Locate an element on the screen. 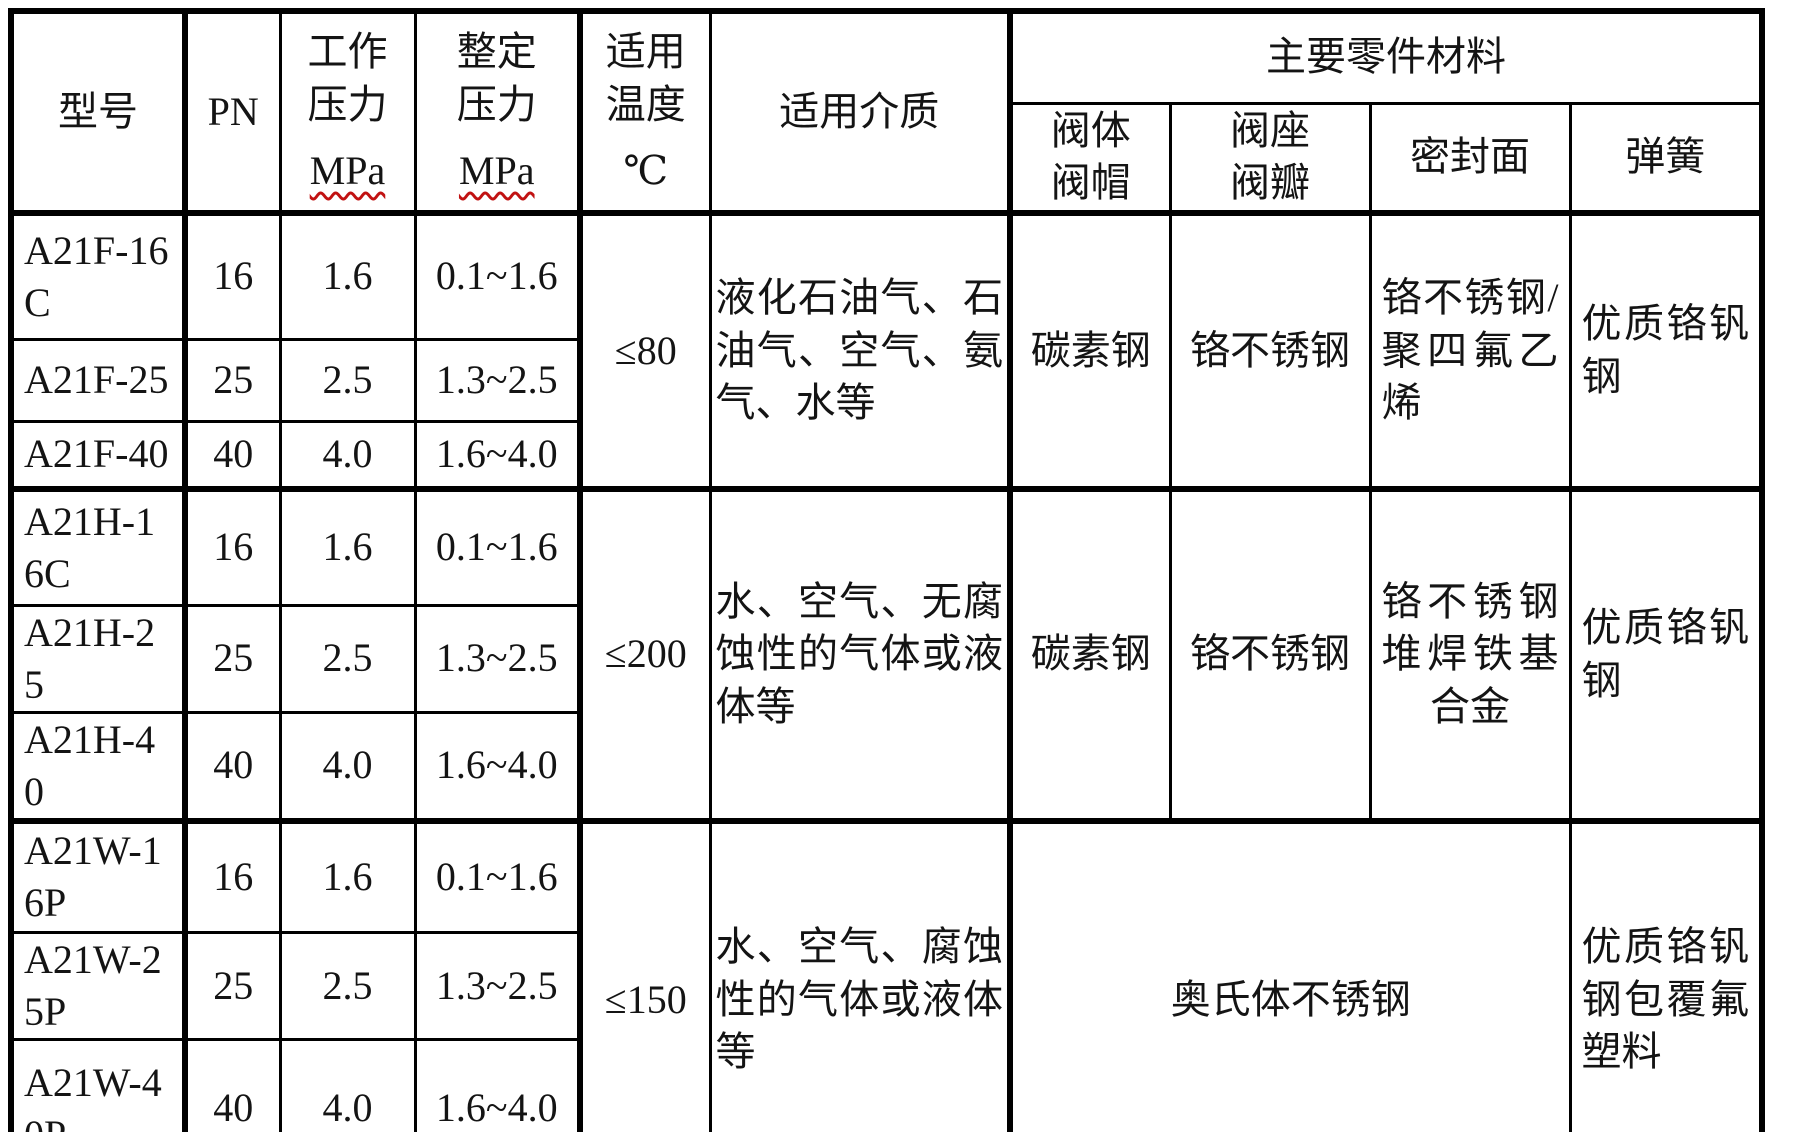 This screenshot has height=1132, width=1806. table-row: A21W-25P 25 2.5 1.3~2.5 is located at coordinates (885, 986).